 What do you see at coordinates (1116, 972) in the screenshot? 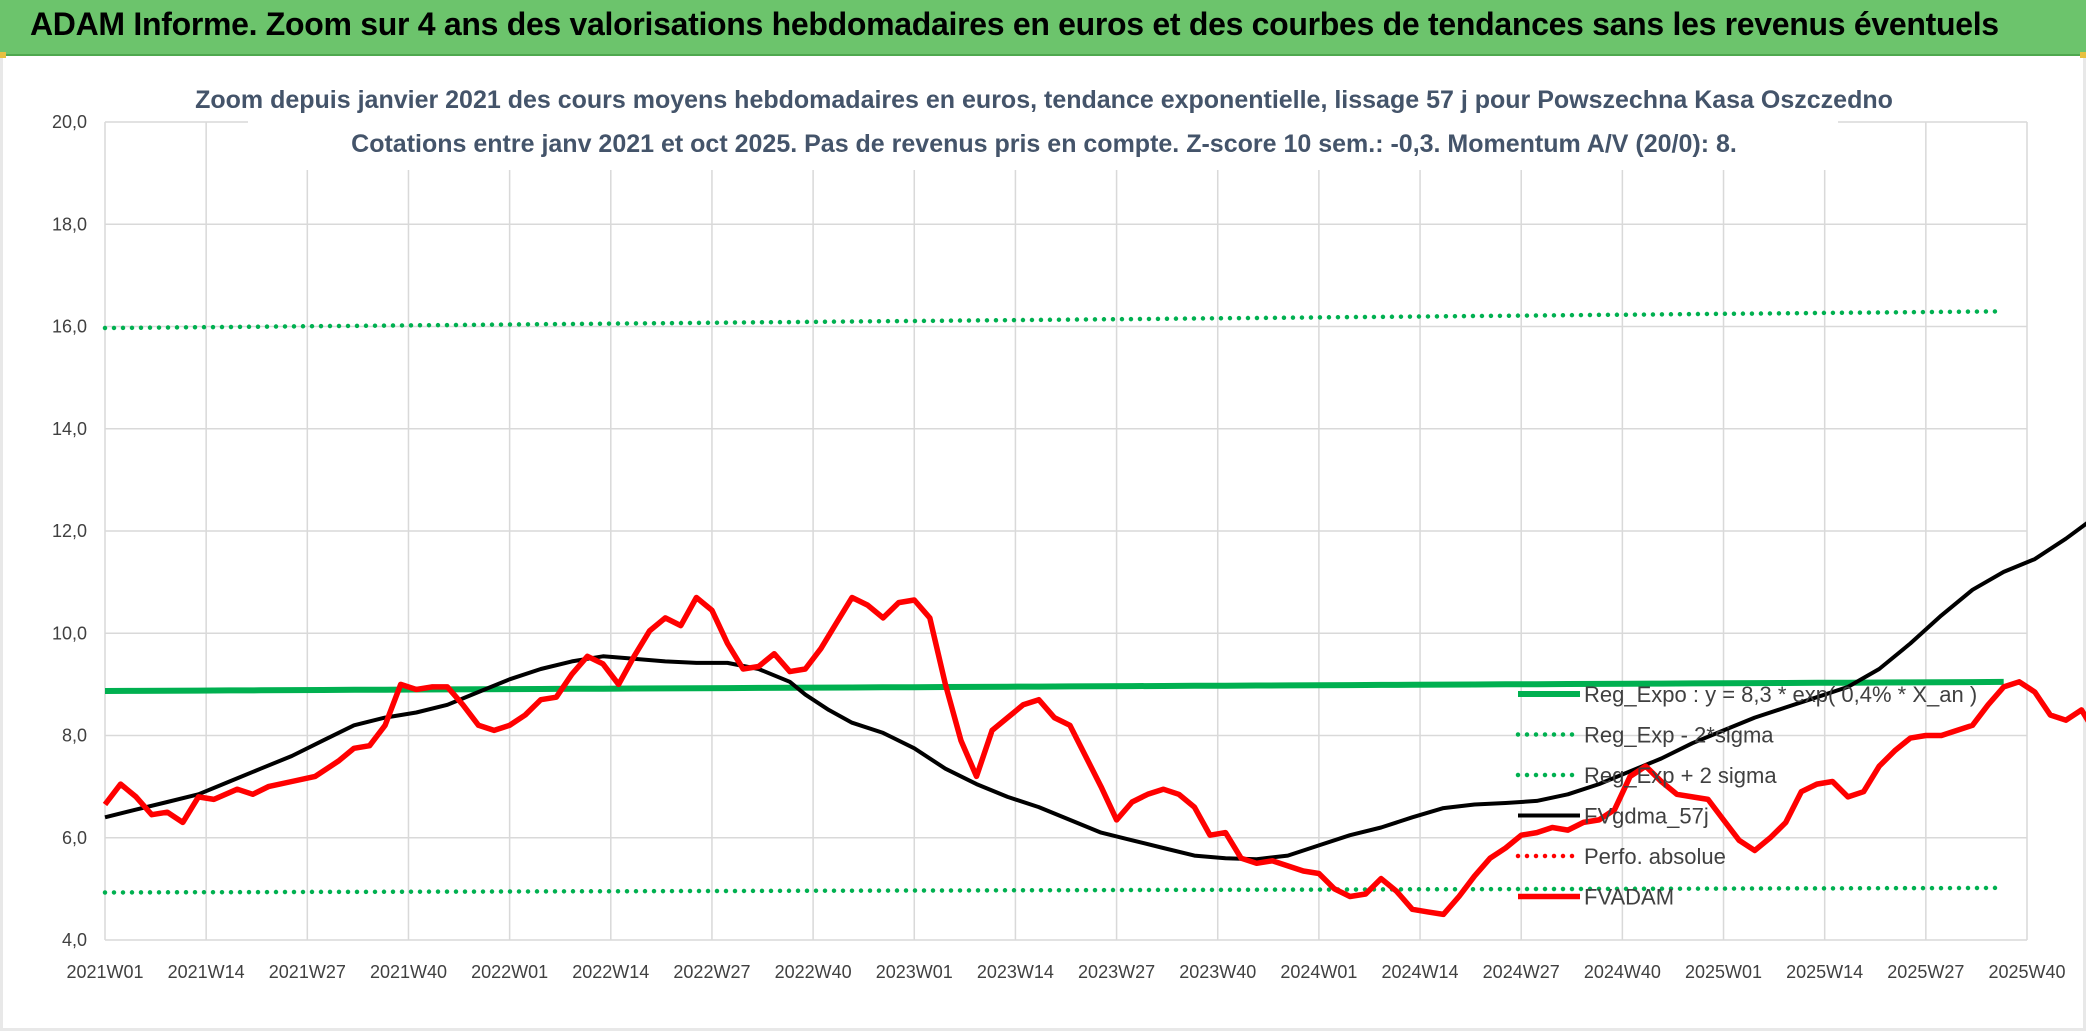
I see `x-tick-label: 2023W27` at bounding box center [1116, 972].